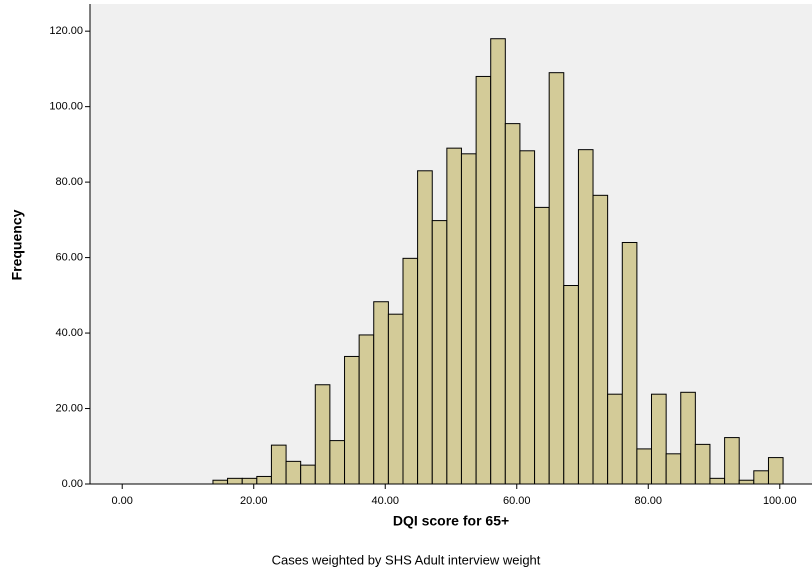 This screenshot has width=812, height=576. What do you see at coordinates (72, 484) in the screenshot?
I see `y-tick-label: 0.00` at bounding box center [72, 484].